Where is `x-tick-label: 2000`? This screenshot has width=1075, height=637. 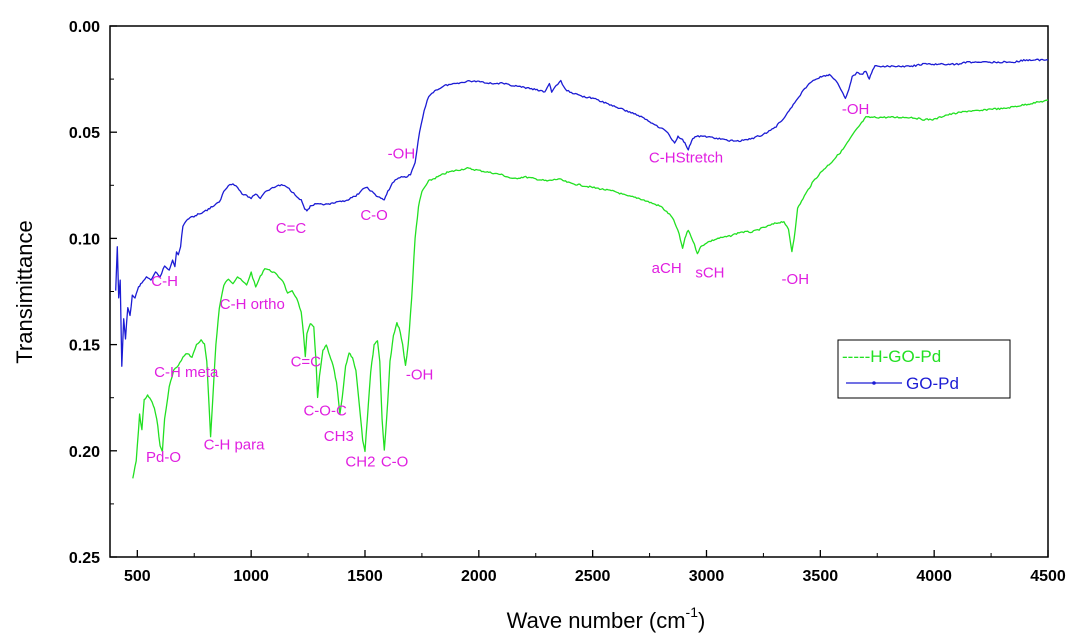
x-tick-label: 2000 is located at coordinates (479, 576).